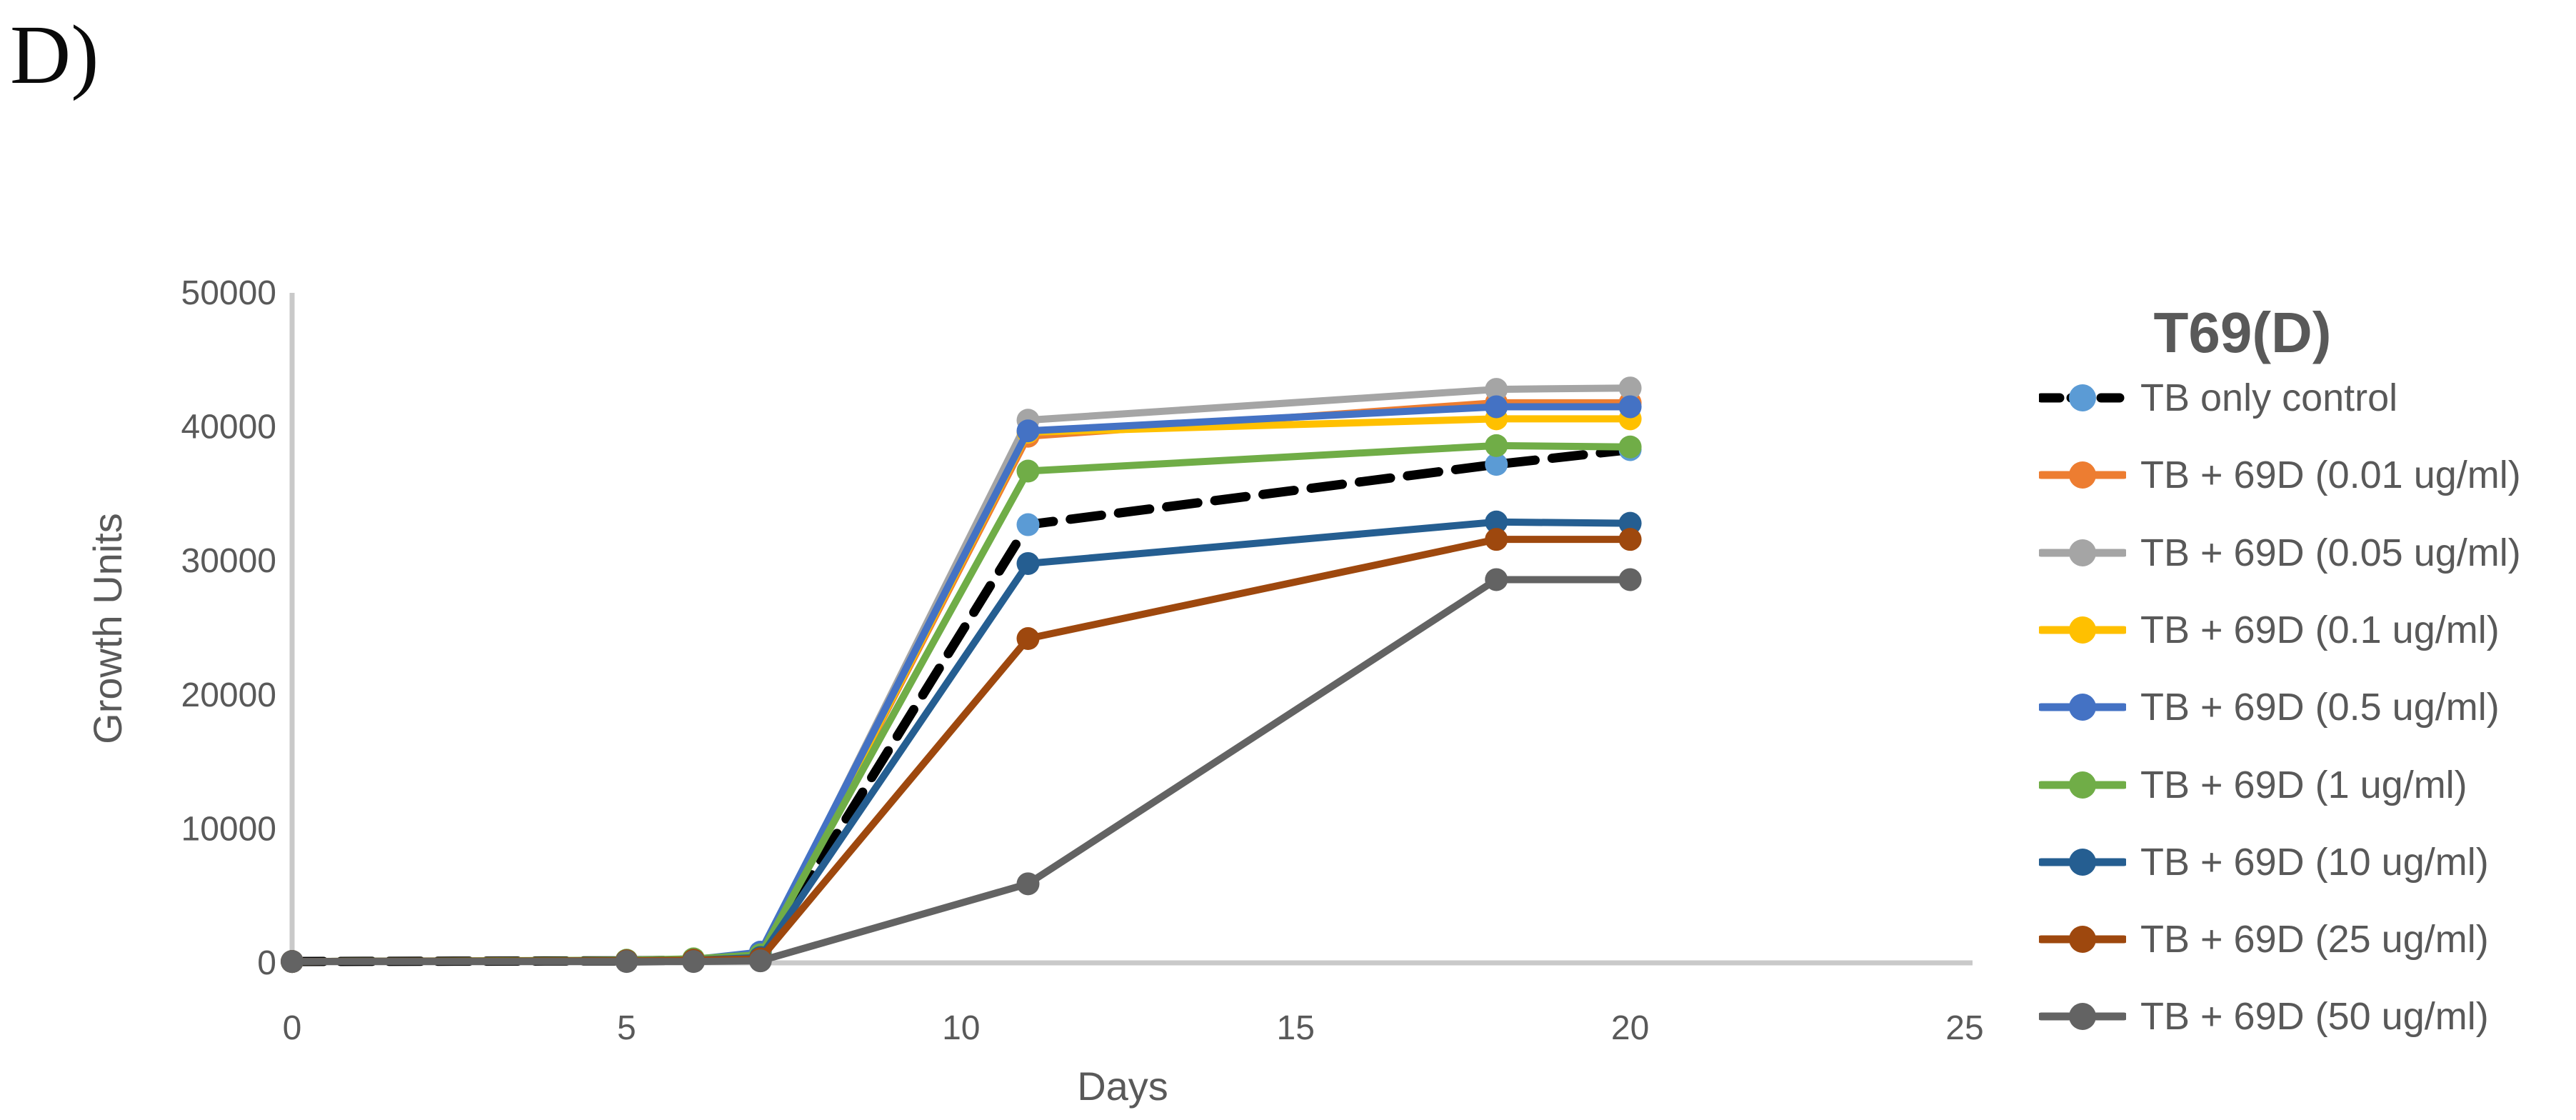 This screenshot has width=2576, height=1120. What do you see at coordinates (2320, 629) in the screenshot?
I see `legend-label: TB + 69D (0.1 ug/ml)` at bounding box center [2320, 629].